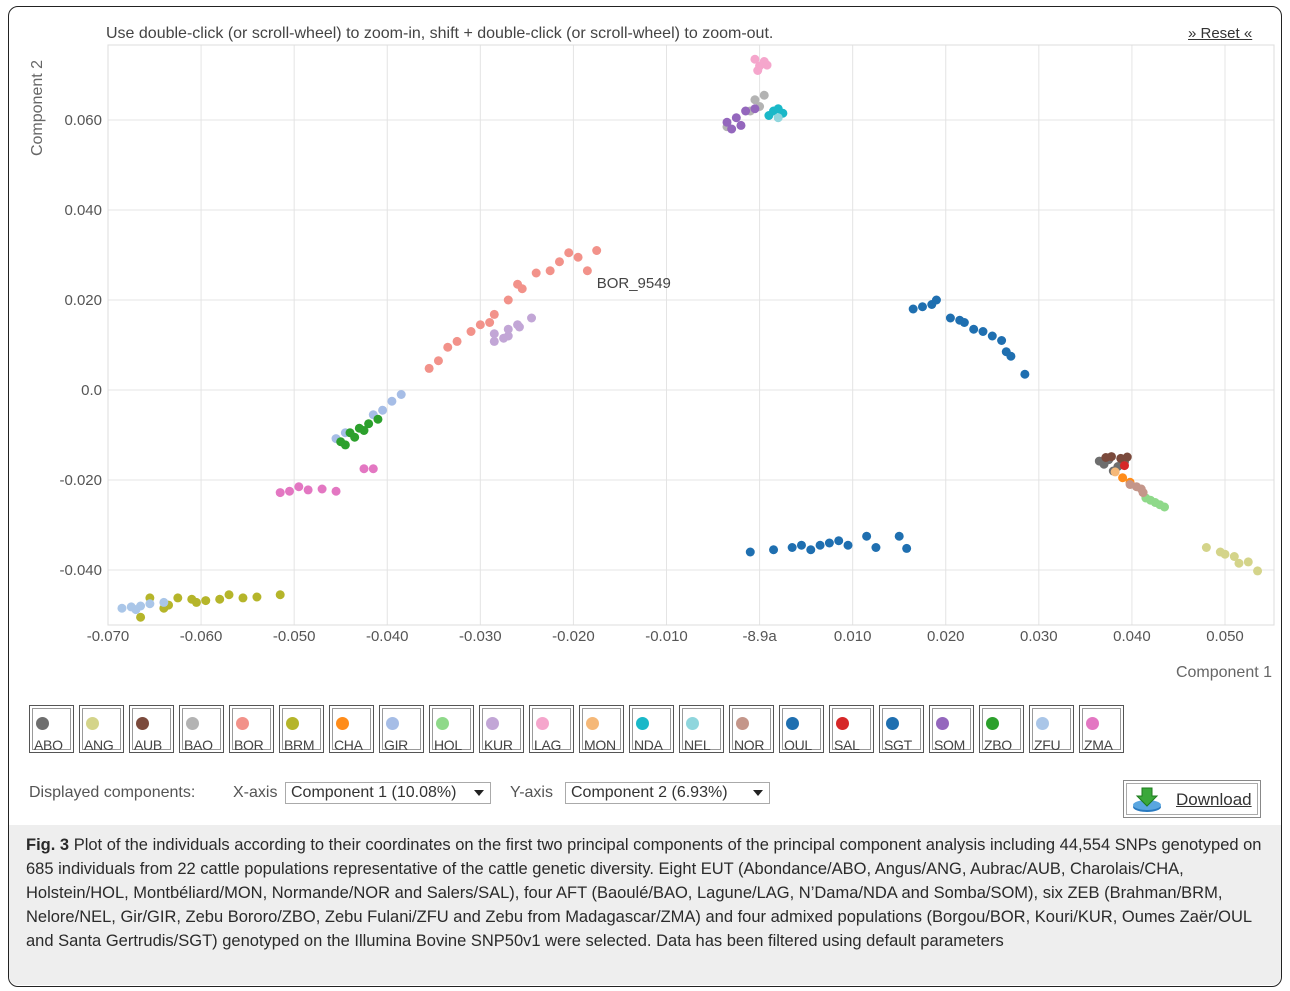 The height and width of the screenshot is (991, 1290). Describe the element at coordinates (401, 729) in the screenshot. I see `legend-item-gir: GIR` at that location.